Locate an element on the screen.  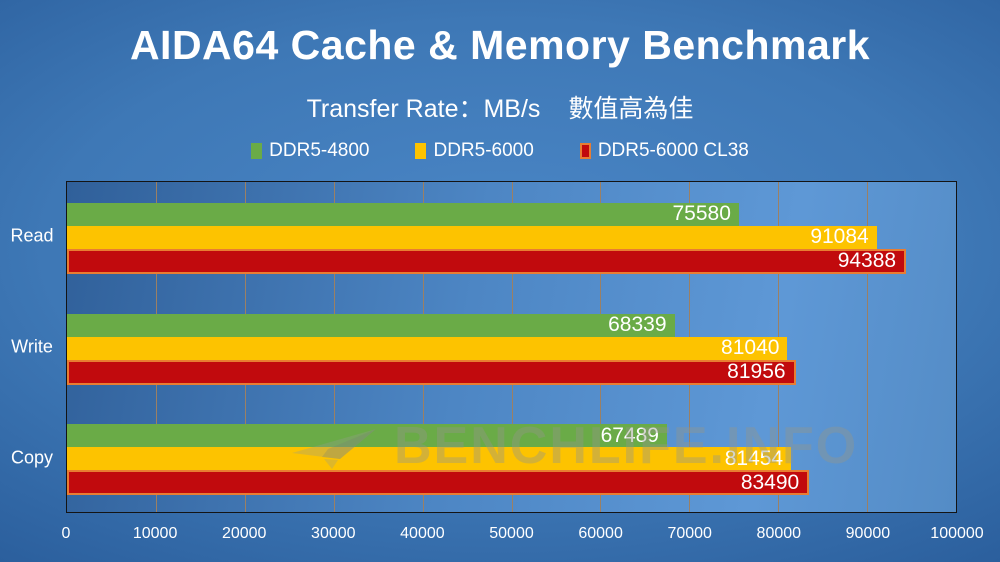
x-tick-label: 0 is located at coordinates (66, 533).